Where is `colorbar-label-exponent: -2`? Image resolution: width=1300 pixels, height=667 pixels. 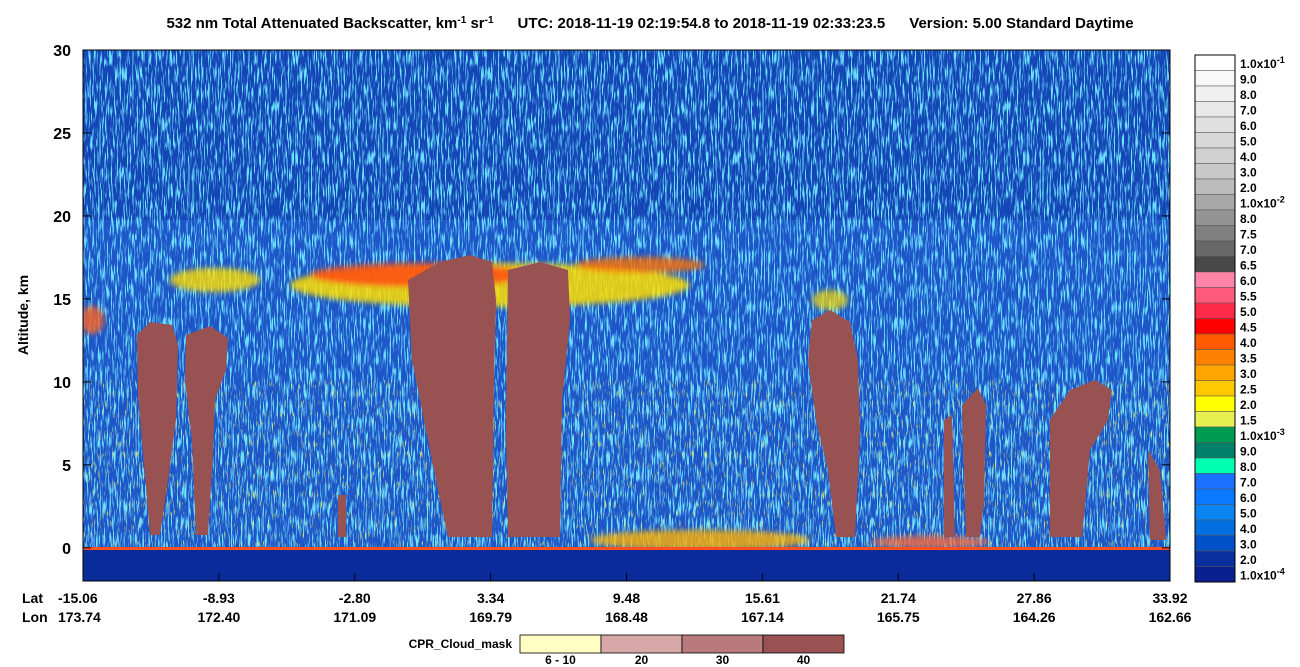 colorbar-label-exponent: -2 is located at coordinates (1281, 199).